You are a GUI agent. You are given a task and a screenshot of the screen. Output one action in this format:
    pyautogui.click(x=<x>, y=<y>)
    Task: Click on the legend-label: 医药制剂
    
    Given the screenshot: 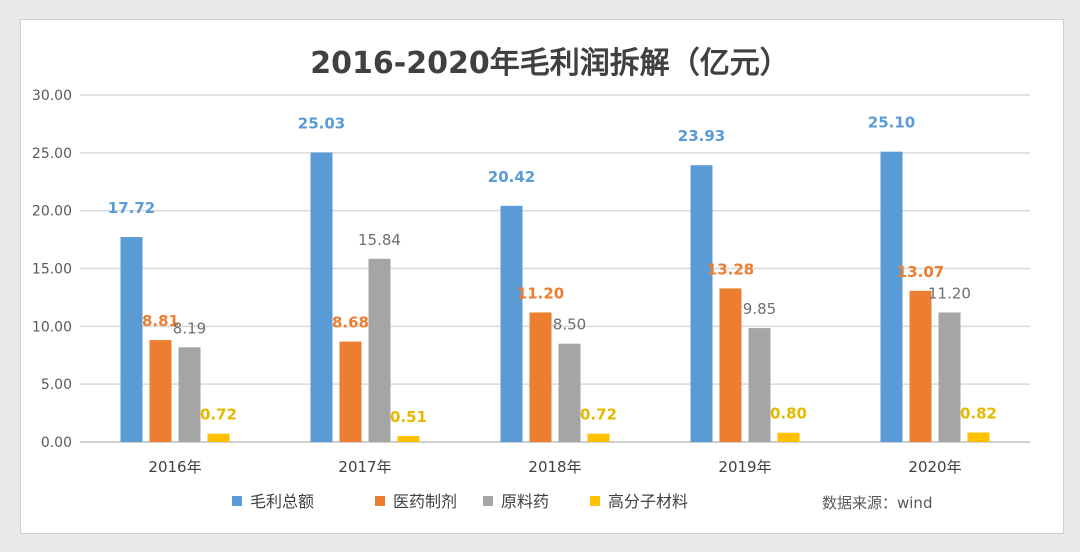 What is the action you would take?
    pyautogui.click(x=425, y=501)
    